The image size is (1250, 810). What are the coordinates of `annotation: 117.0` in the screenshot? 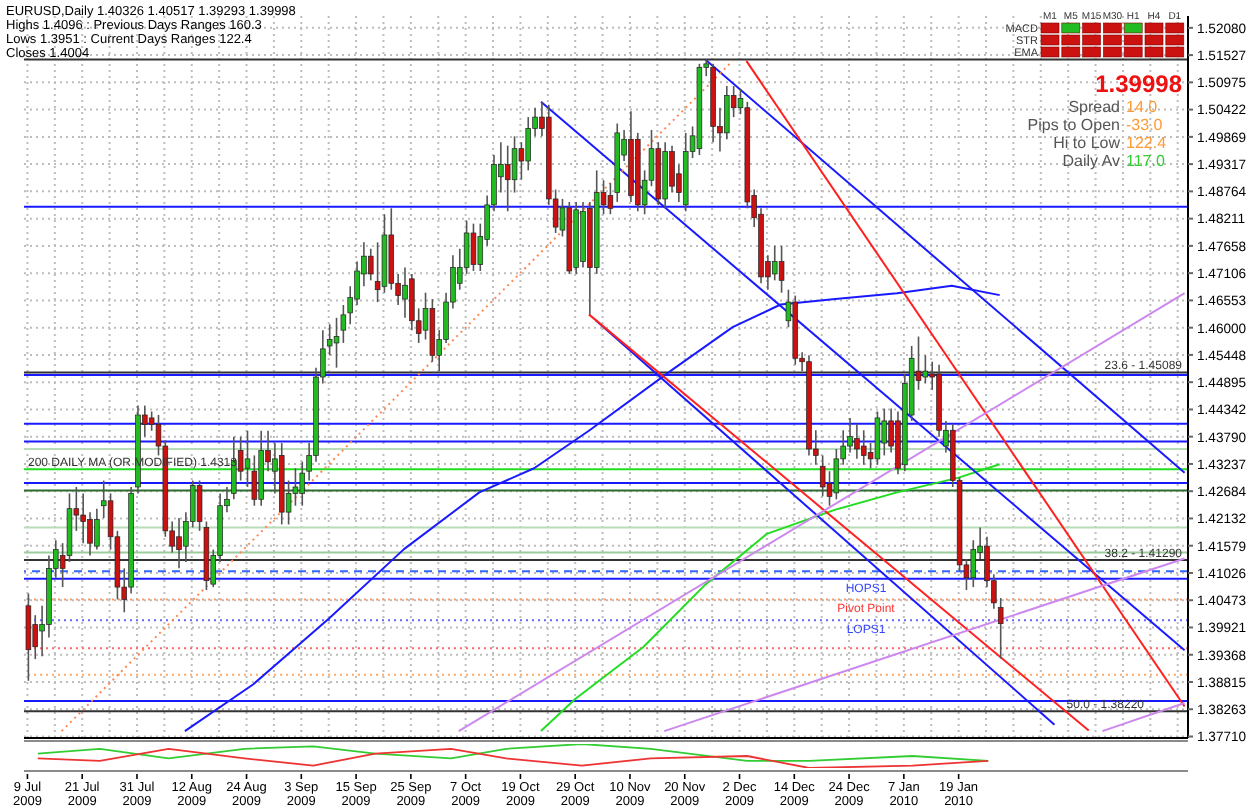 It's located at (1146, 161).